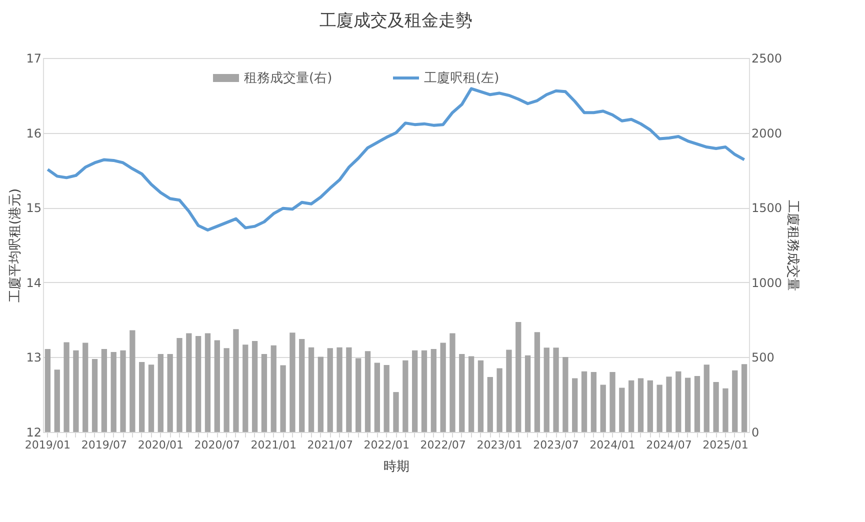  Describe the element at coordinates (613, 445) in the screenshot. I see `x-tick-label: 2024/01` at that location.